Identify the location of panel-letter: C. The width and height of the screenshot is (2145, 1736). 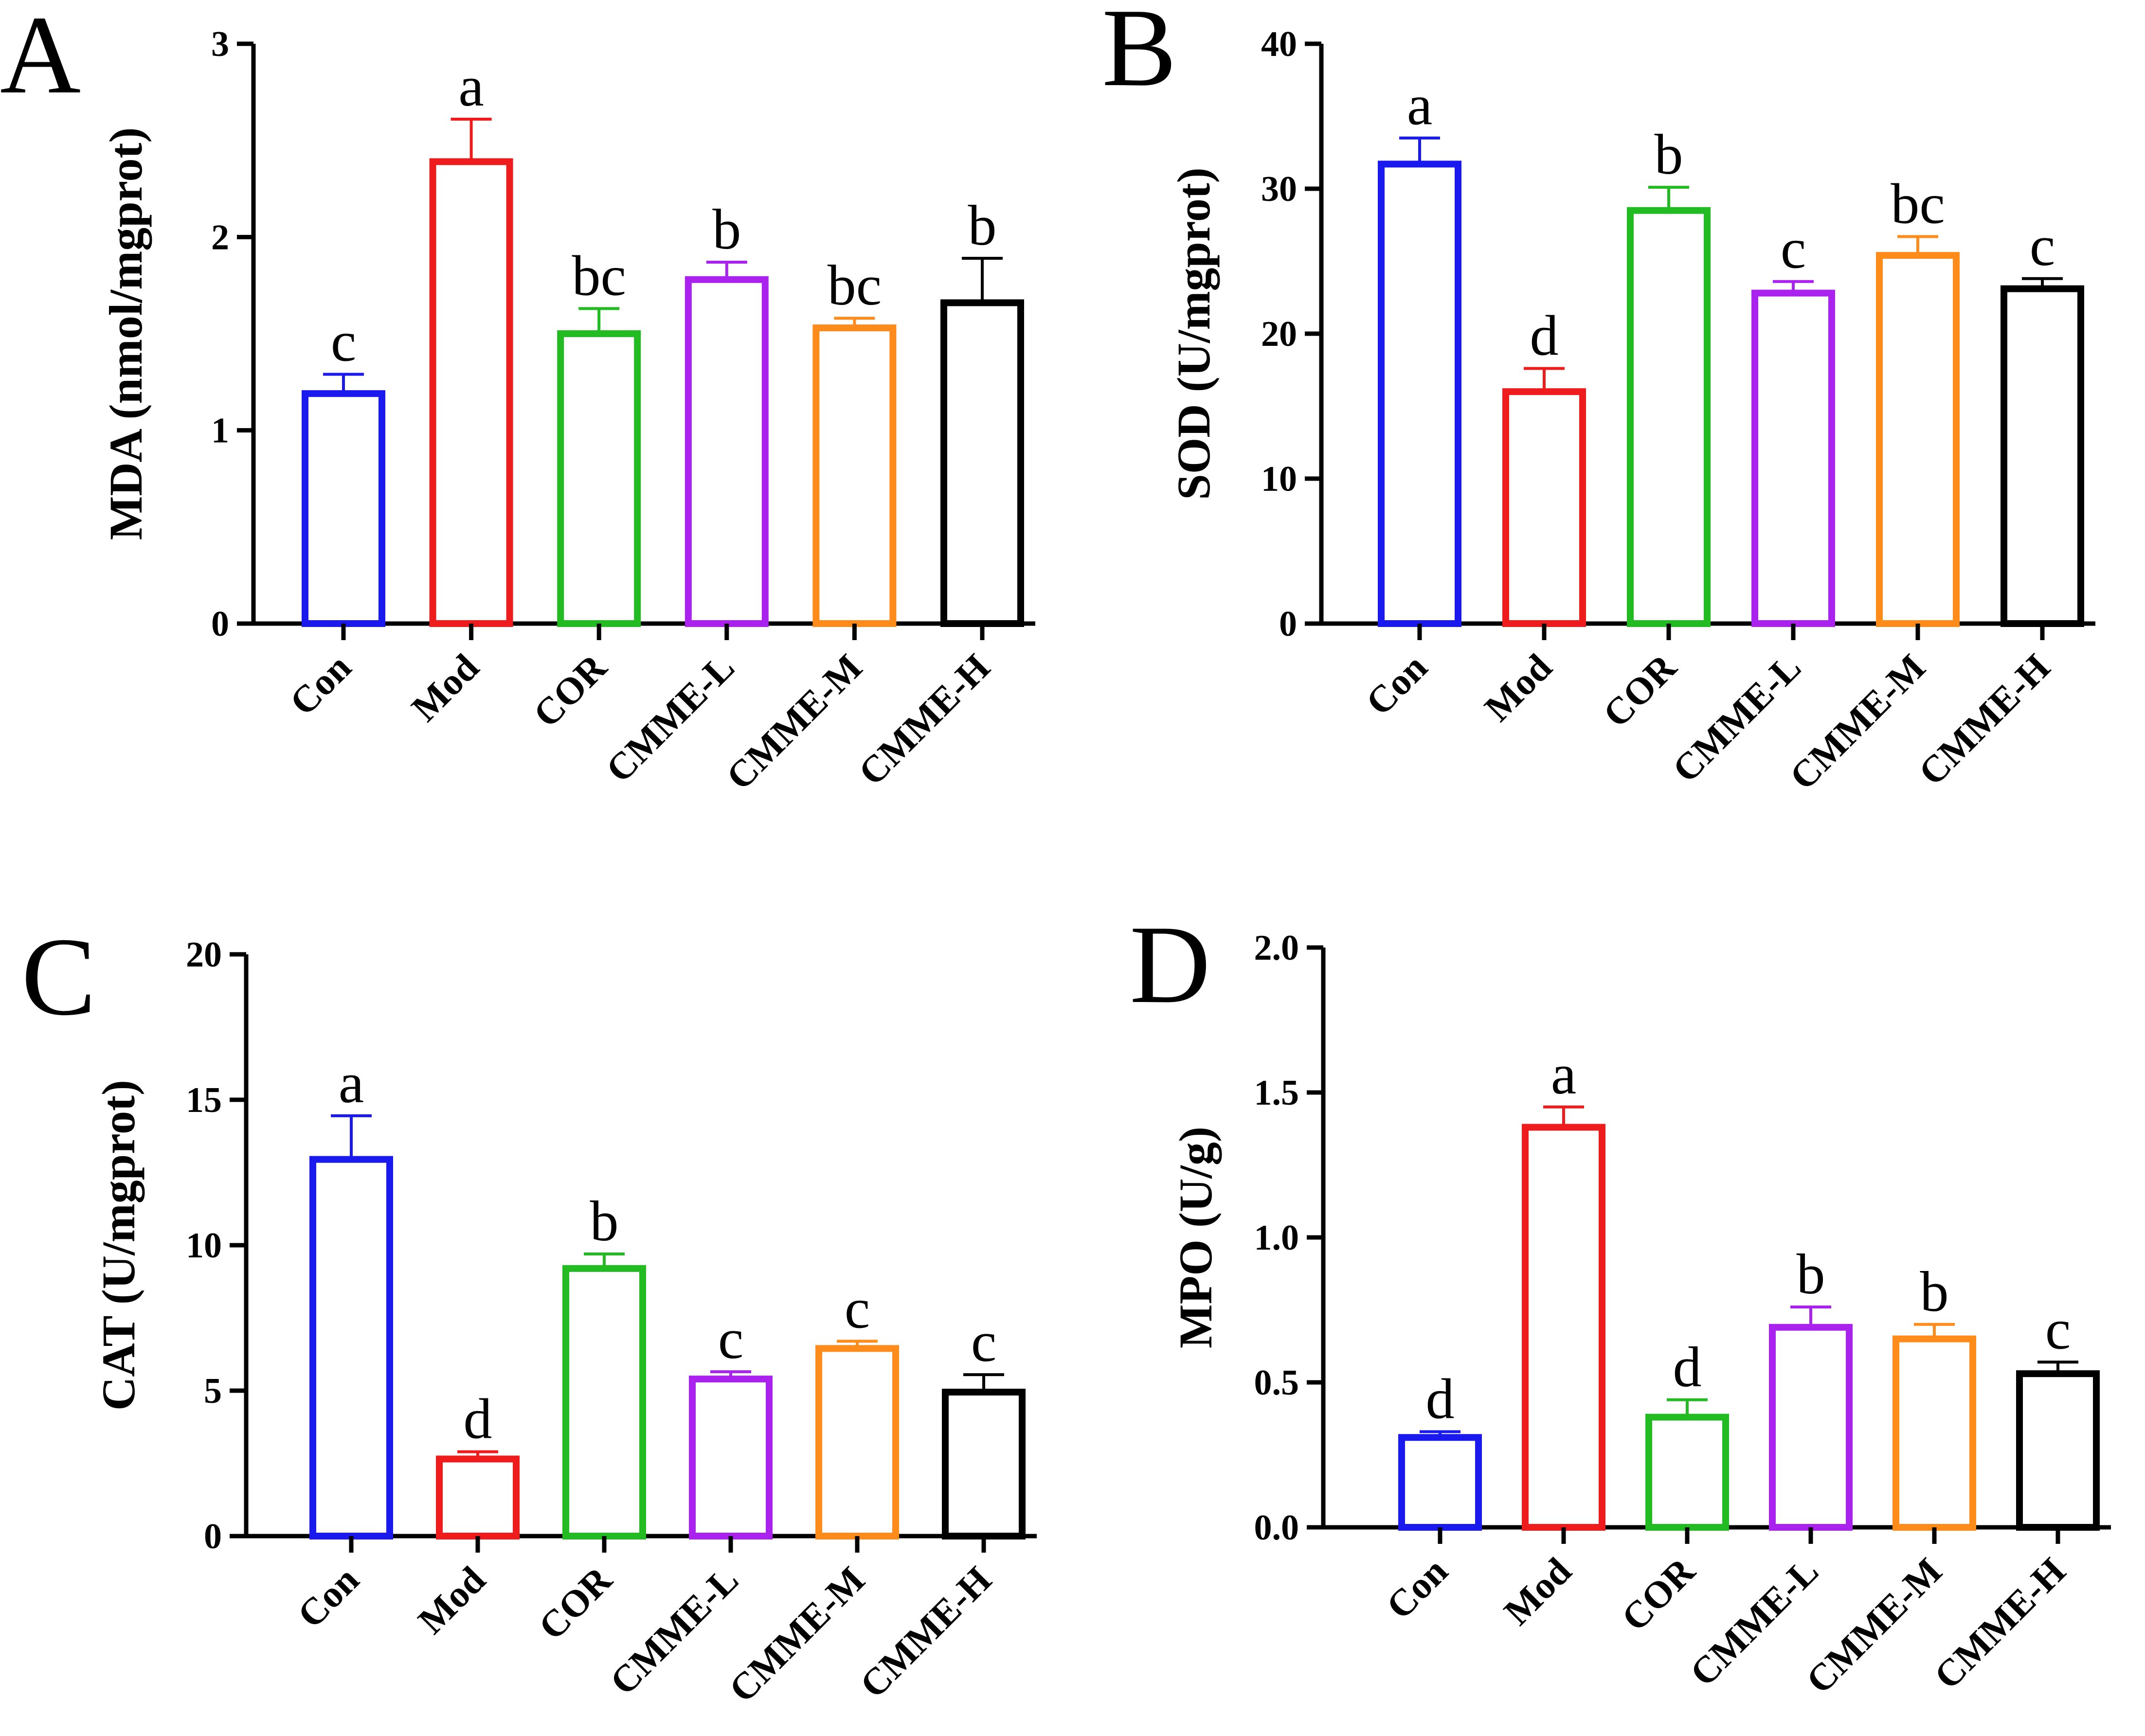
(59, 976).